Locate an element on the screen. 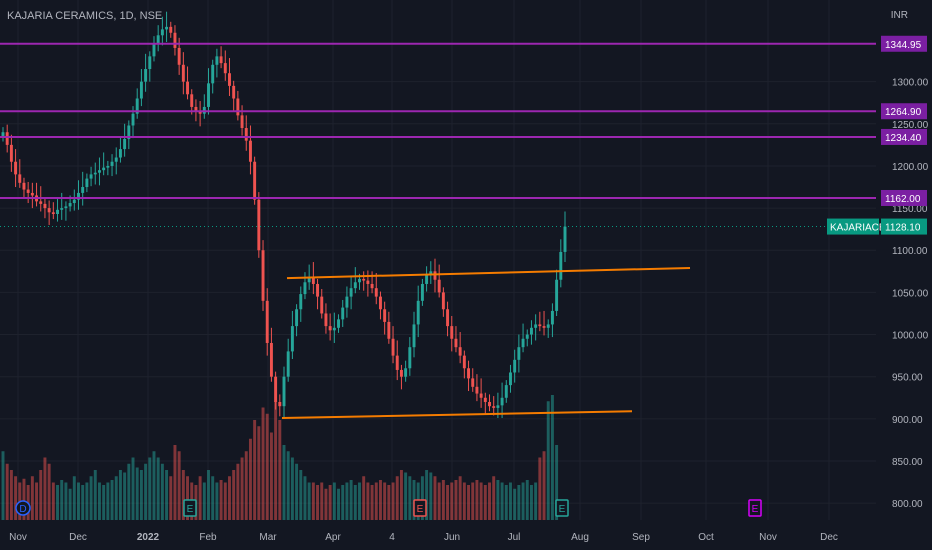 The width and height of the screenshot is (932, 550). price-axis-label: 1300.00 is located at coordinates (910, 83).